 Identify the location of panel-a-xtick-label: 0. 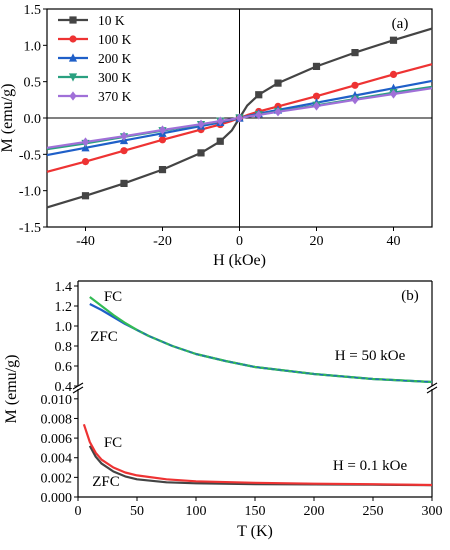
(239, 241).